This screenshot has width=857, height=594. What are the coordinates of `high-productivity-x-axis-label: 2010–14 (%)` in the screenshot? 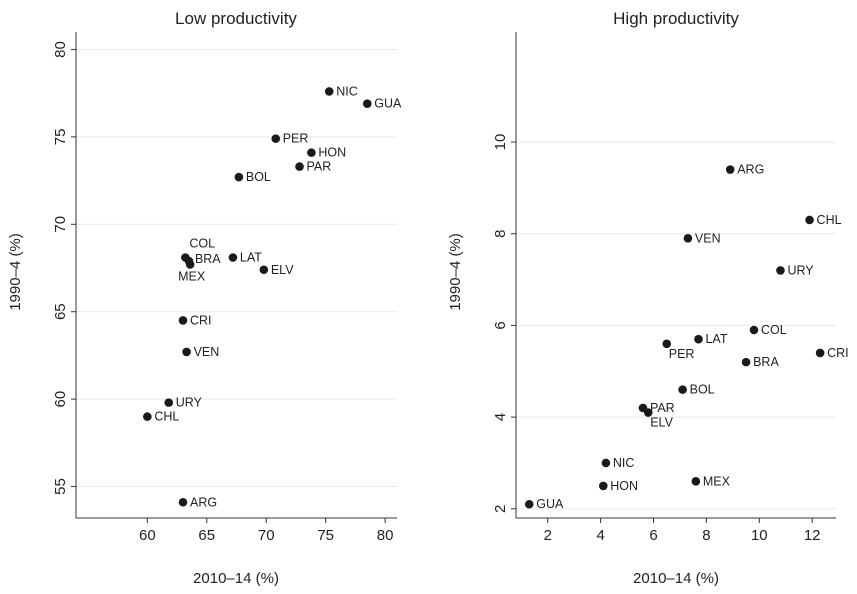 It's located at (676, 578).